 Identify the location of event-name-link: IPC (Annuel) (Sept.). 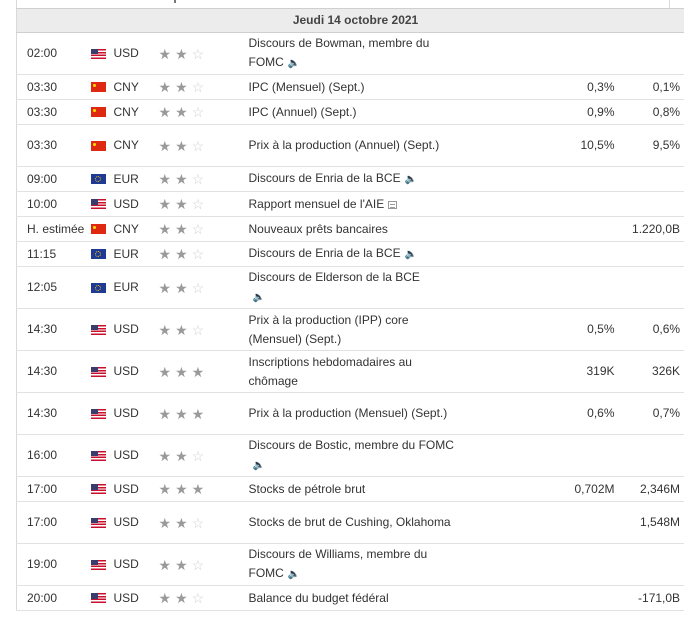
(302, 111).